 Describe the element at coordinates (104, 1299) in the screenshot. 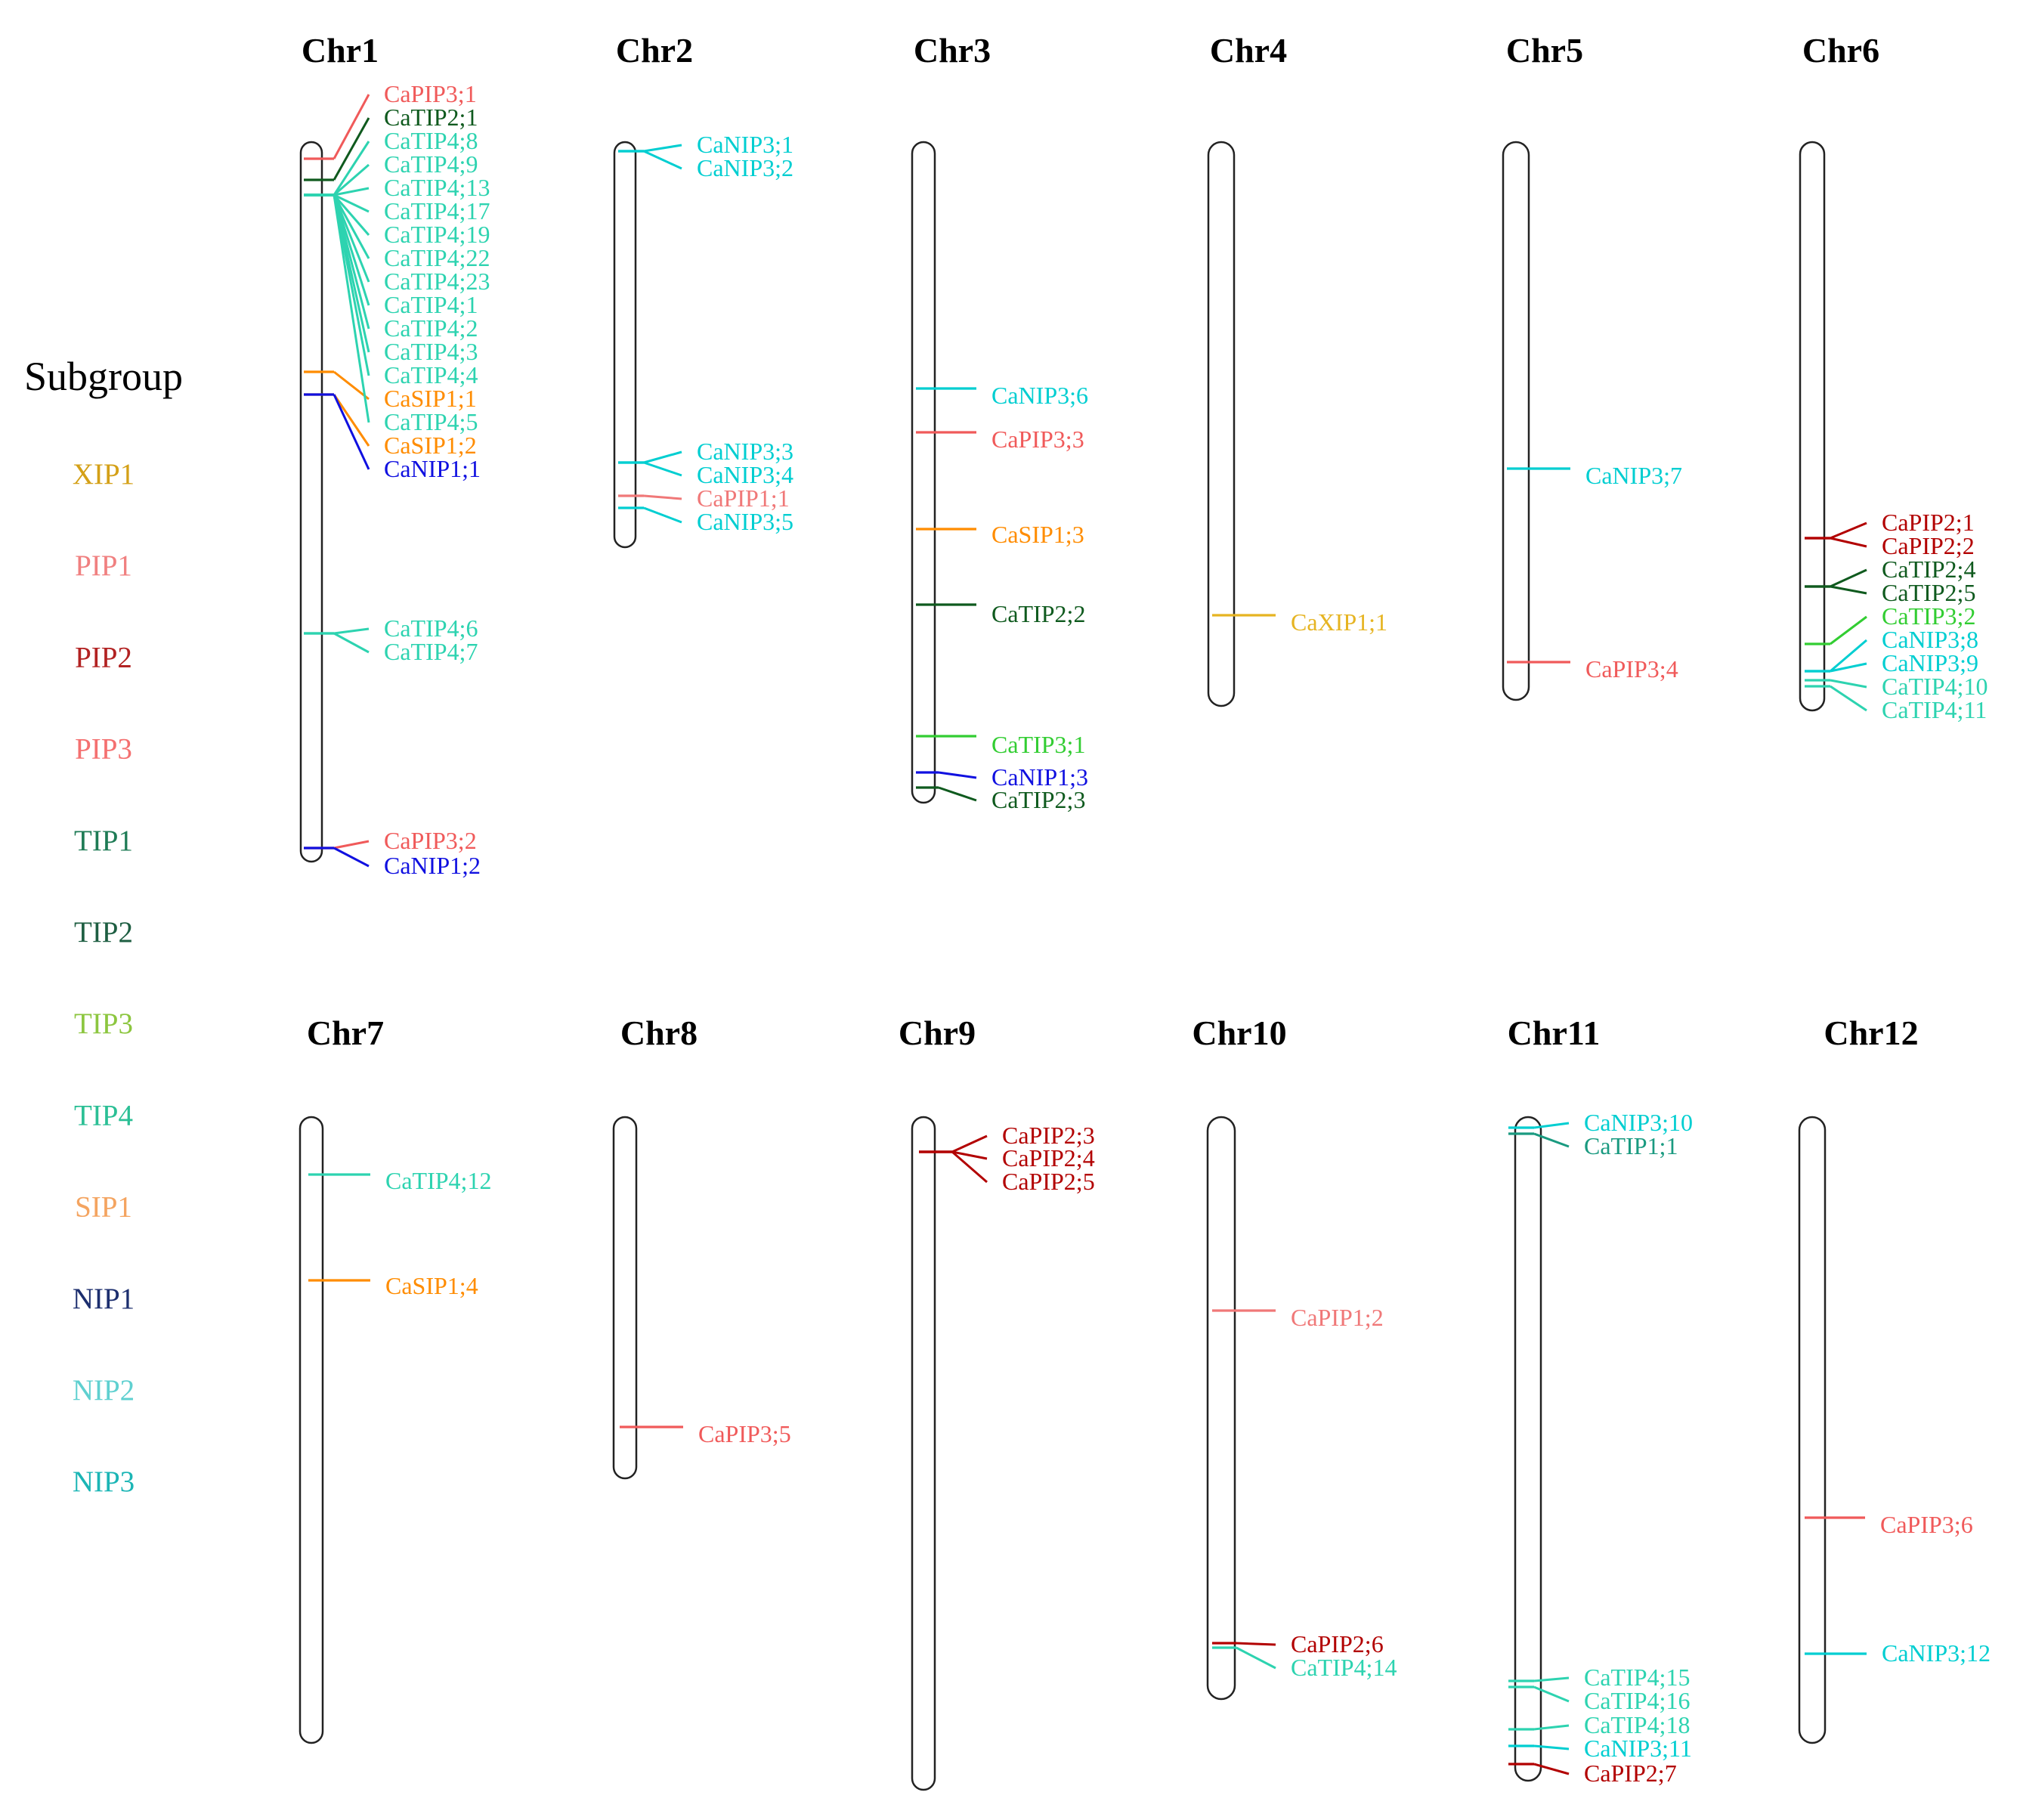

I see `legend-item-nip1: NIP1` at that location.